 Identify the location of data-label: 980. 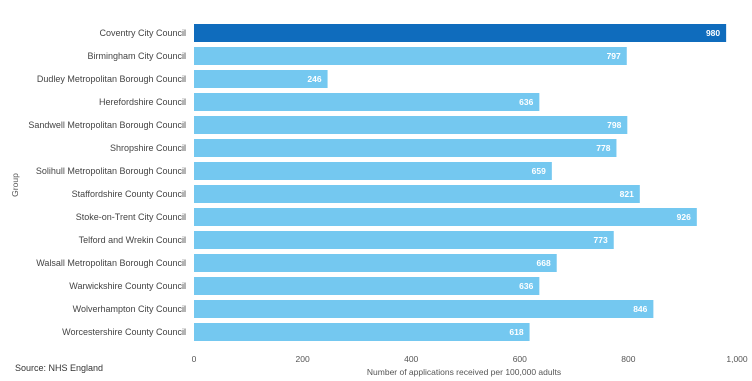
(713, 33).